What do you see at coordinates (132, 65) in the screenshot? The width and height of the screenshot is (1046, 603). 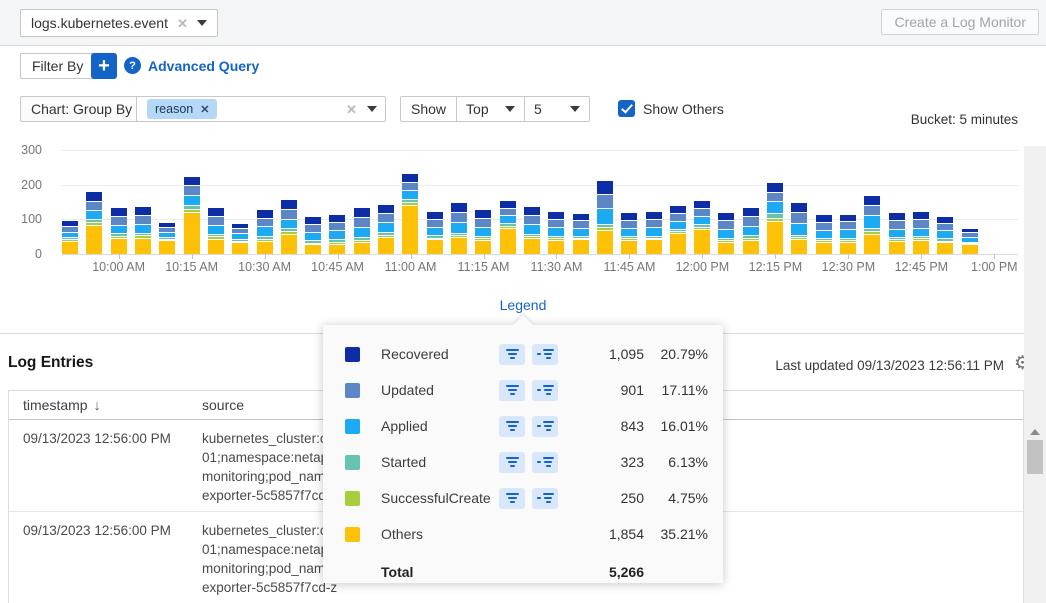 I see `help-icon: ?` at bounding box center [132, 65].